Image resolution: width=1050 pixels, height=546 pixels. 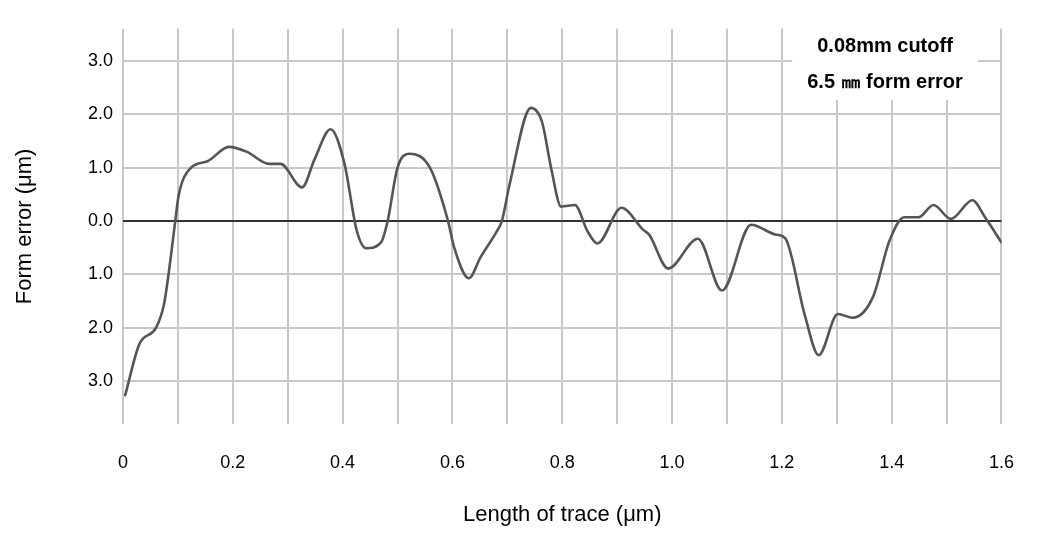 What do you see at coordinates (100, 220) in the screenshot?
I see `y-tick-label: 0.0` at bounding box center [100, 220].